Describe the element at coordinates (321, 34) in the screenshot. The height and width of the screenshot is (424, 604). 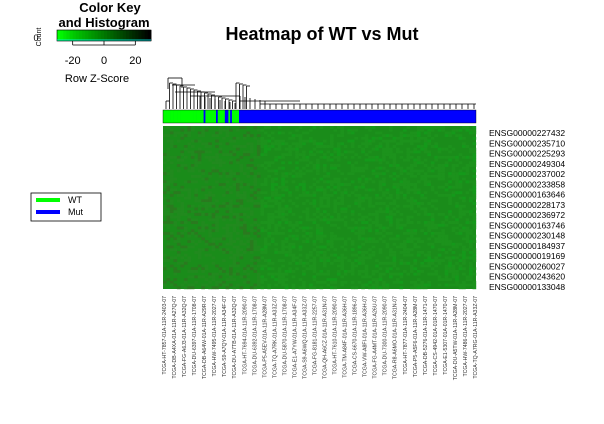
I see `chart-title: Heatmap of WT vs Mut` at that location.